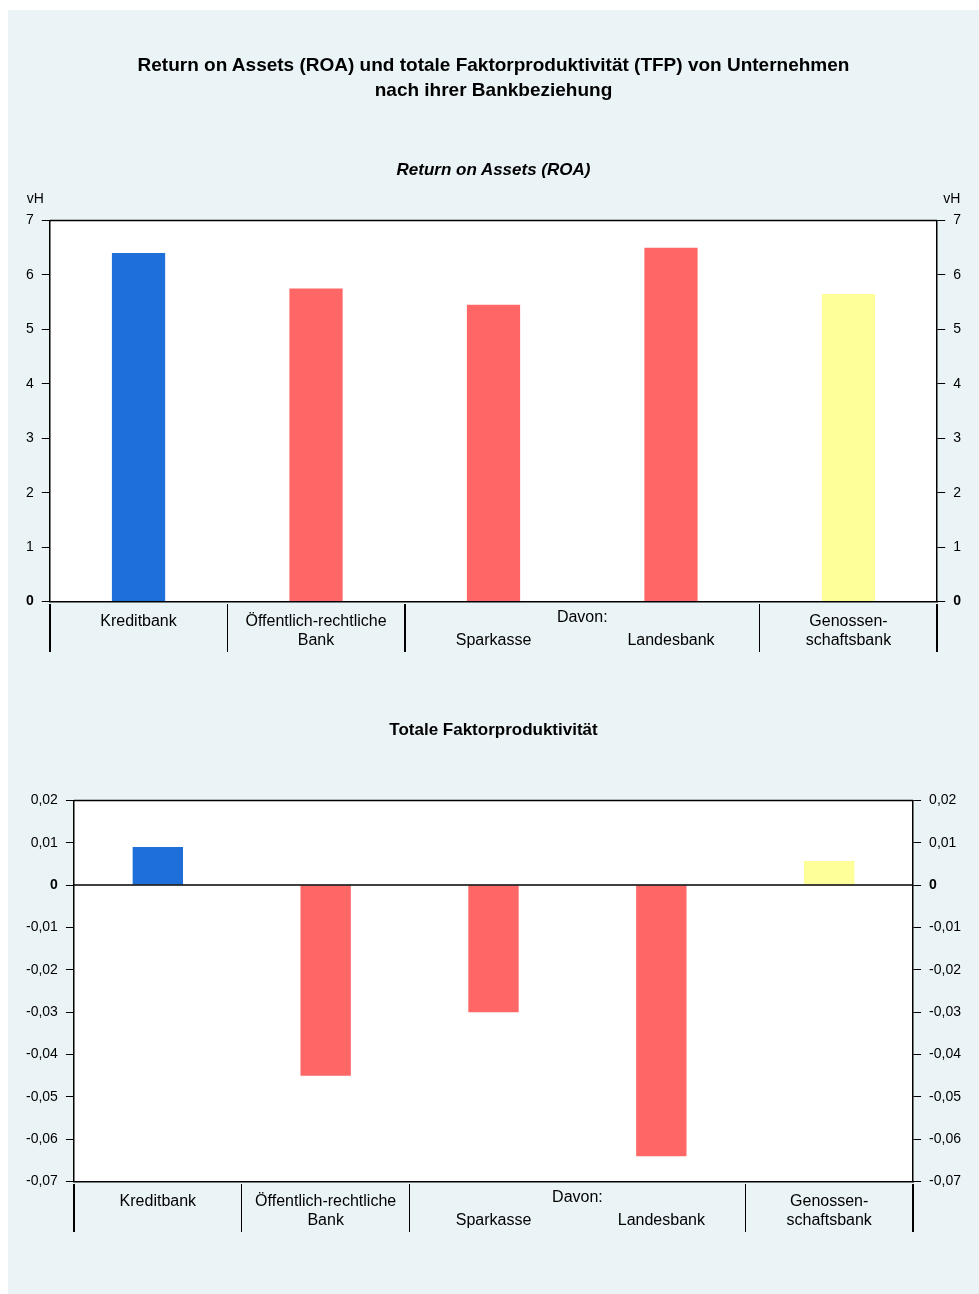 This screenshot has height=1294, width=979. Describe the element at coordinates (29, 546) in the screenshot. I see `y-tick-label: 1` at that location.